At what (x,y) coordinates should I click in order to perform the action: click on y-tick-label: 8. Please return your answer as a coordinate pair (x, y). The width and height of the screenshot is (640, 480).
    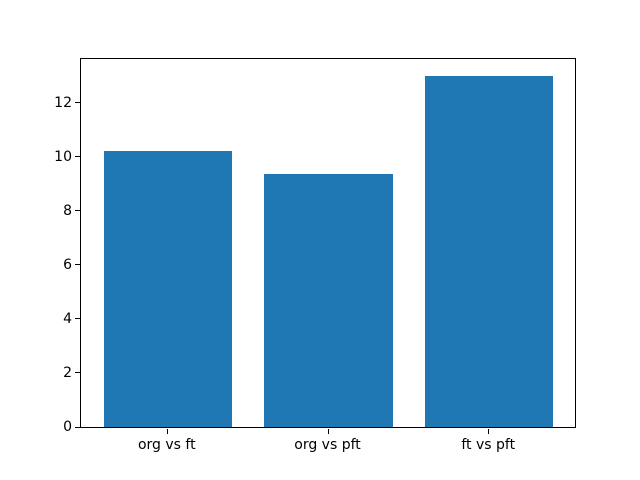
    Looking at the image, I should click on (67, 210).